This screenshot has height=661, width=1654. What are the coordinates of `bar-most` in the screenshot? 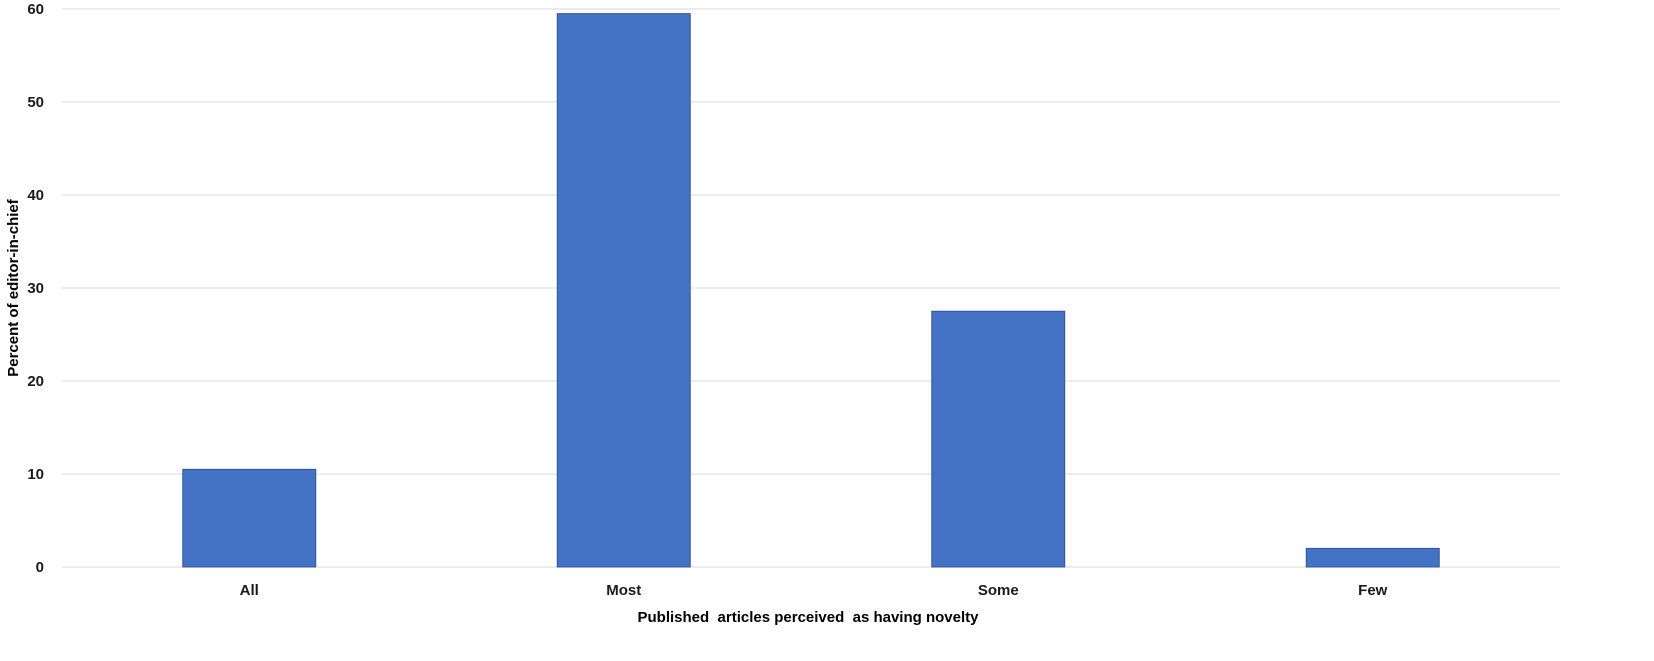 It's located at (623, 290).